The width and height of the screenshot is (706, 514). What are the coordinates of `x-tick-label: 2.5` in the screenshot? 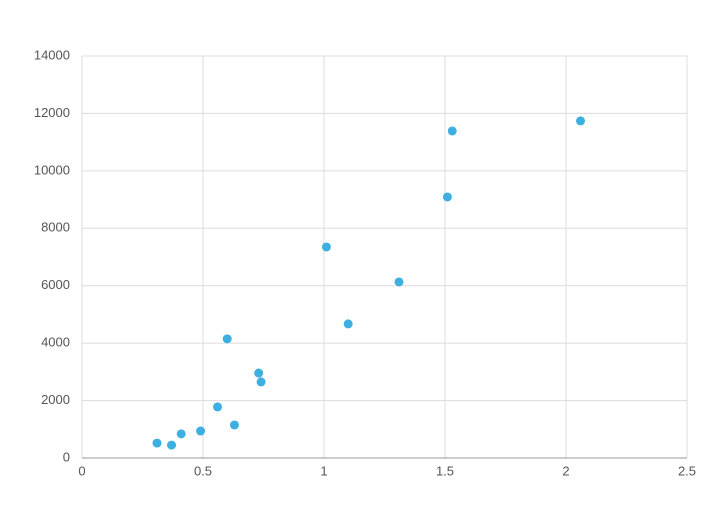 It's located at (687, 470).